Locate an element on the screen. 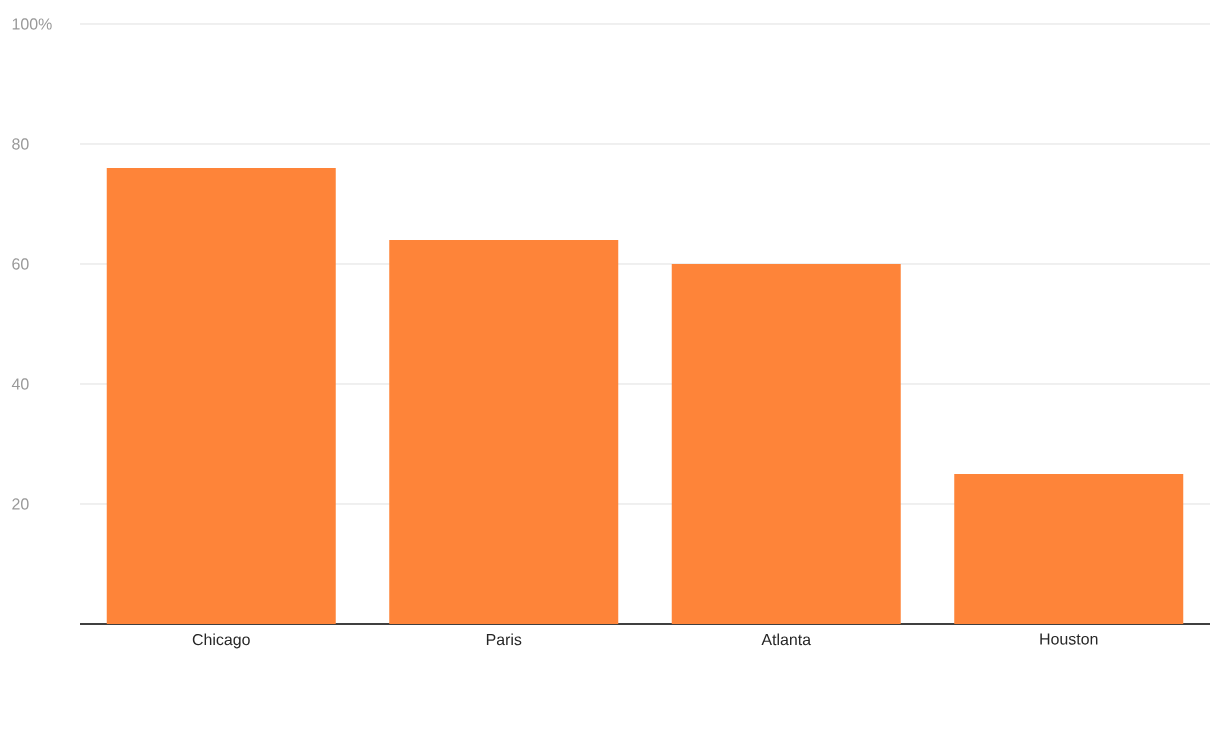 This screenshot has height=744, width=1220. x-tick-label: Houston is located at coordinates (1069, 639).